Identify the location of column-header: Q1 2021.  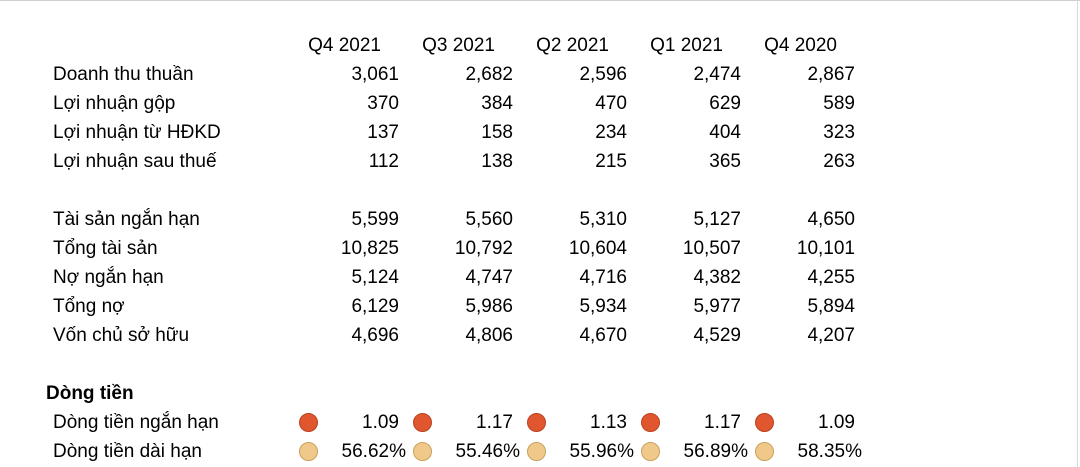
(686, 45).